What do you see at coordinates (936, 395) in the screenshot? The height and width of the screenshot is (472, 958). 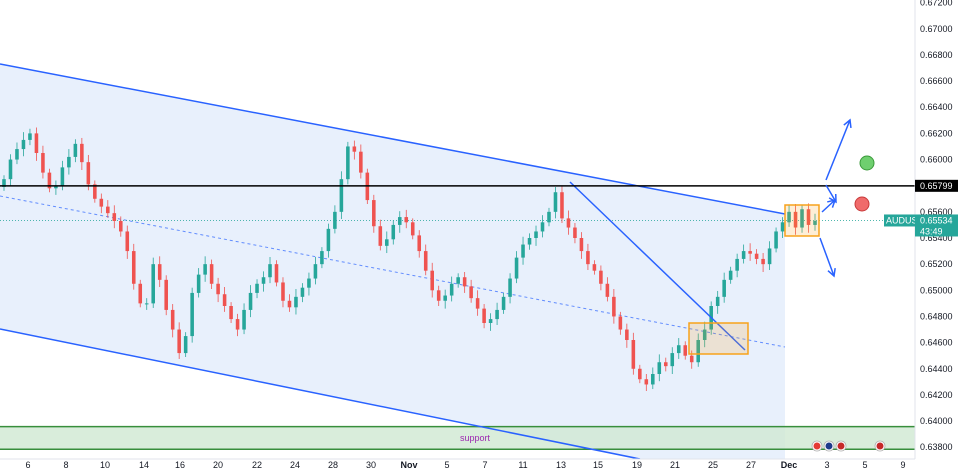 I see `y-tick-label: 0.64200` at bounding box center [936, 395].